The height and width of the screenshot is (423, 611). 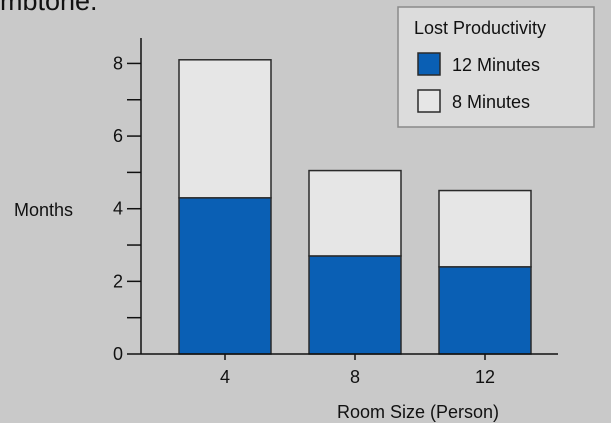 I want to click on x-tick-label: 12, so click(x=485, y=377).